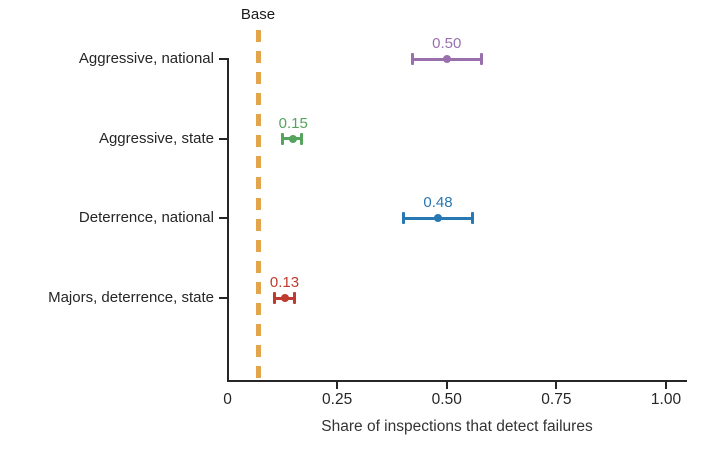 The width and height of the screenshot is (720, 455). Describe the element at coordinates (227, 399) in the screenshot. I see `x-tick-label: 0` at that location.